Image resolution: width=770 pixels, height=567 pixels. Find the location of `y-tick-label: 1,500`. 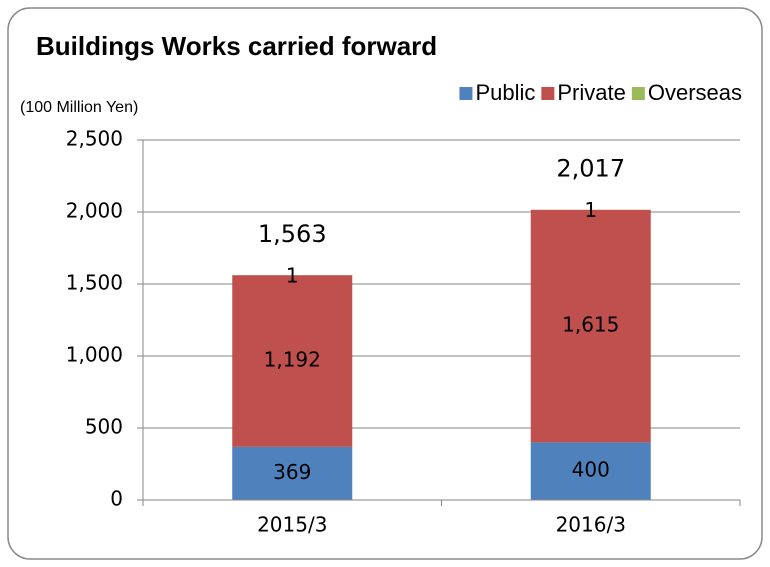

y-tick-label: 1,500 is located at coordinates (94, 283).